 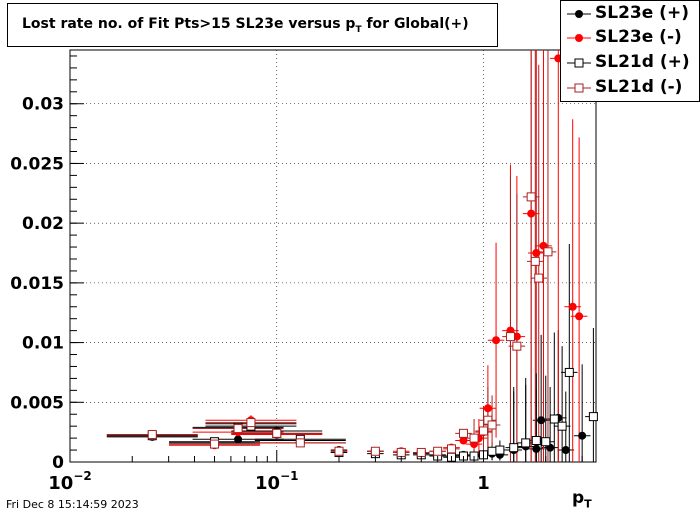 What do you see at coordinates (582, 499) in the screenshot?
I see `x-axis-label: pT` at bounding box center [582, 499].